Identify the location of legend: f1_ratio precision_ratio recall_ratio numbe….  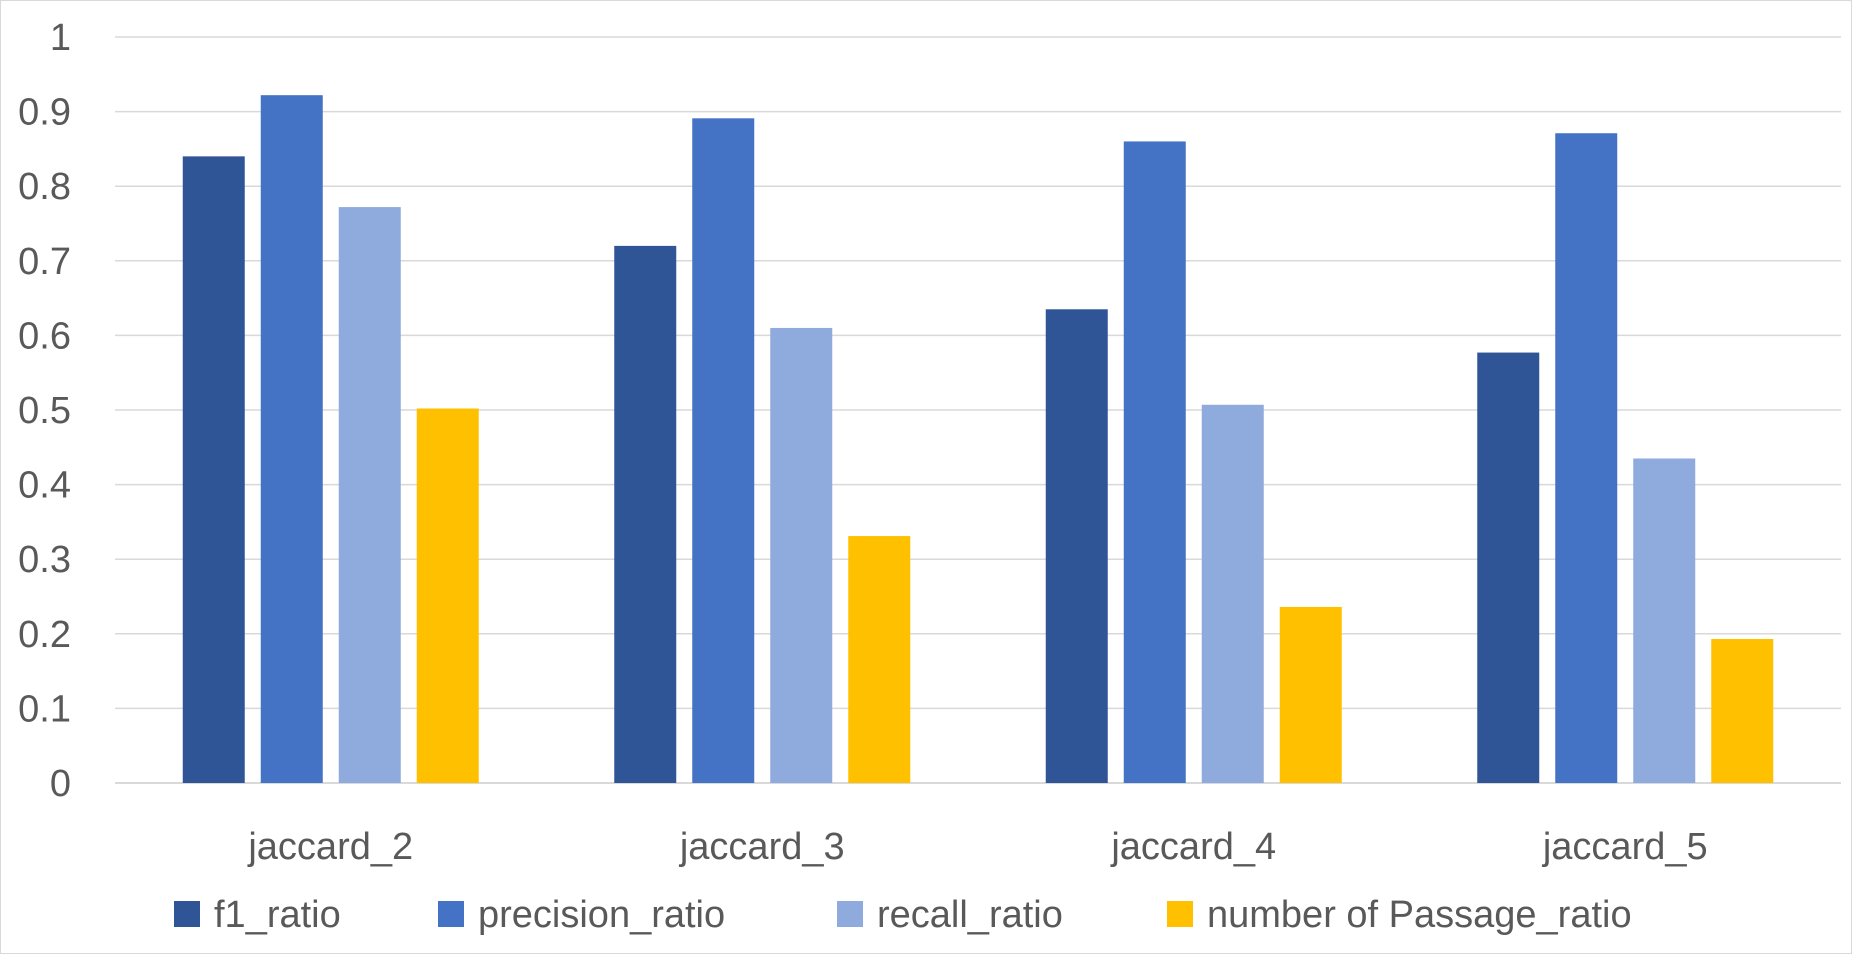
(903, 915).